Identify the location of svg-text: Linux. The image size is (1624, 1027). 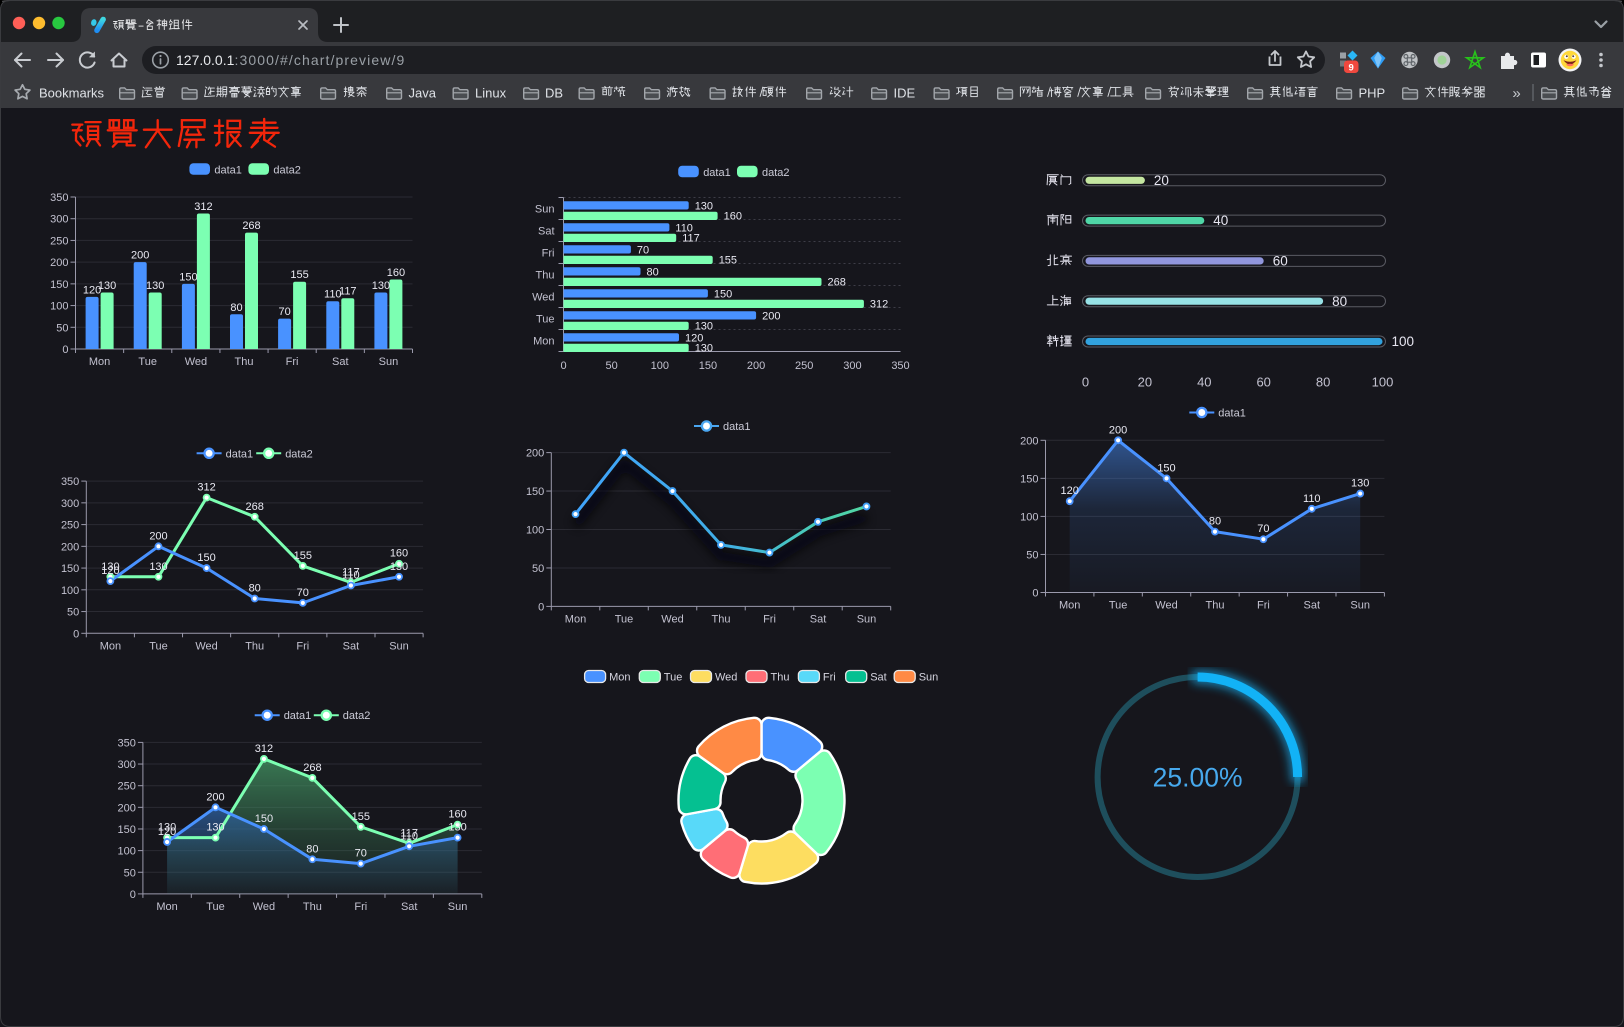
(491, 92).